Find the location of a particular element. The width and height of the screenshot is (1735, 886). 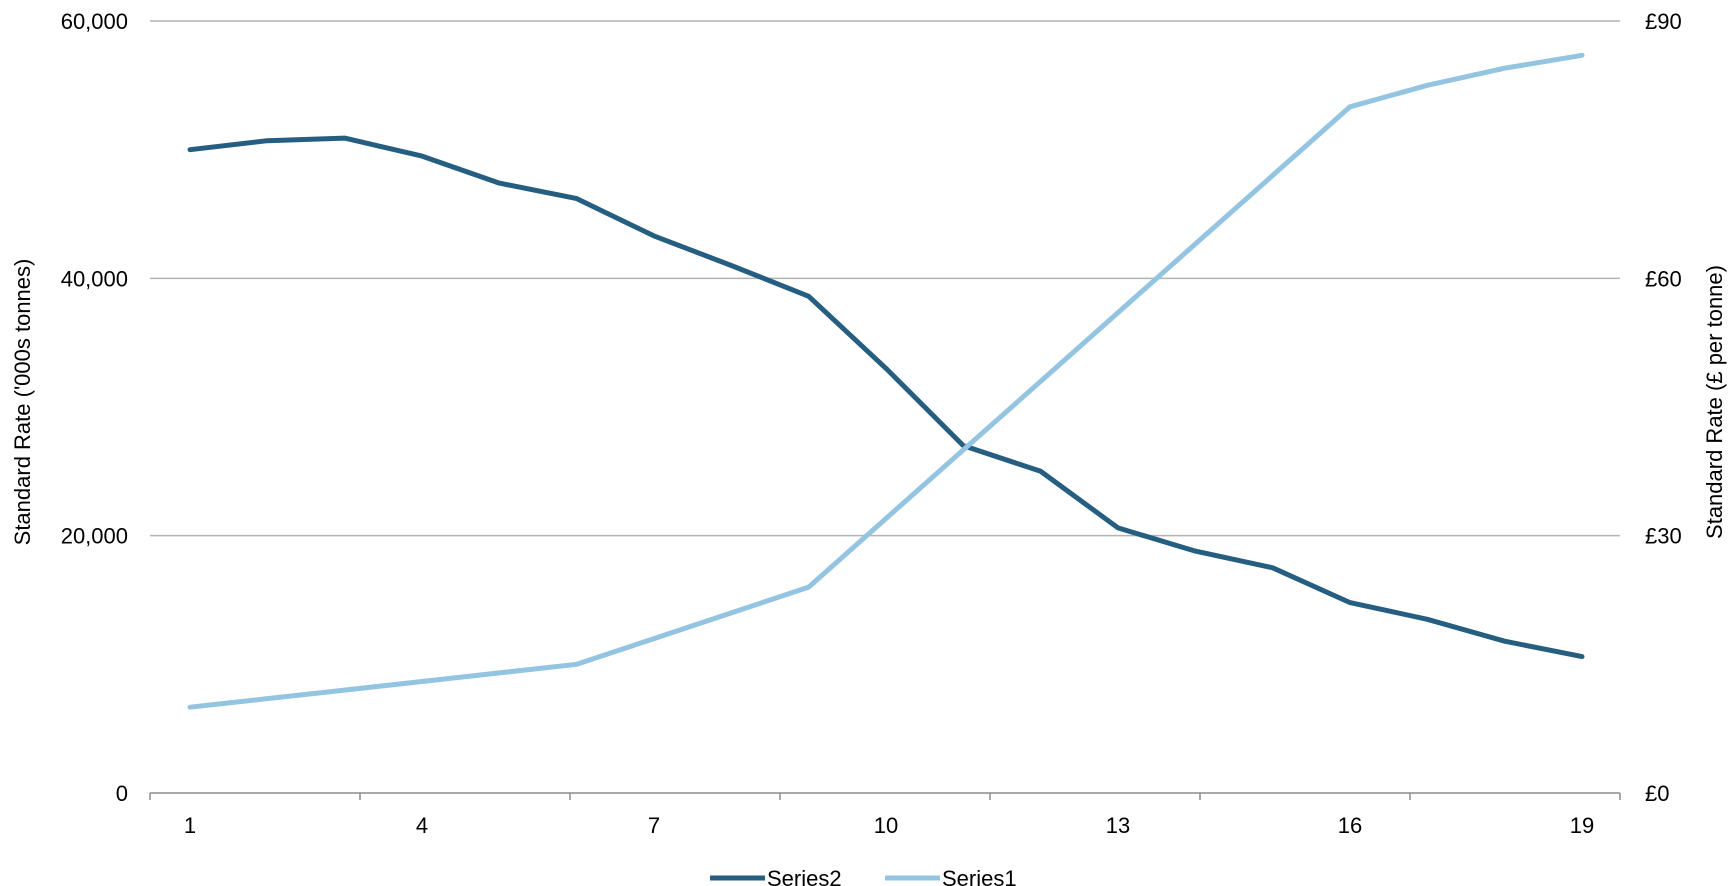

x-axis-ticks: 1 4 7 10 13 16 19 is located at coordinates (889, 825).